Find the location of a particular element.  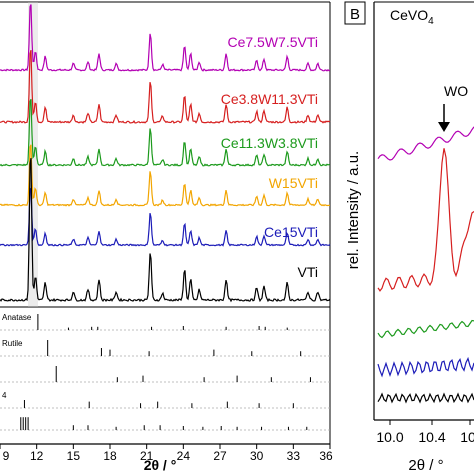

series-label: VTi is located at coordinates (308, 272).